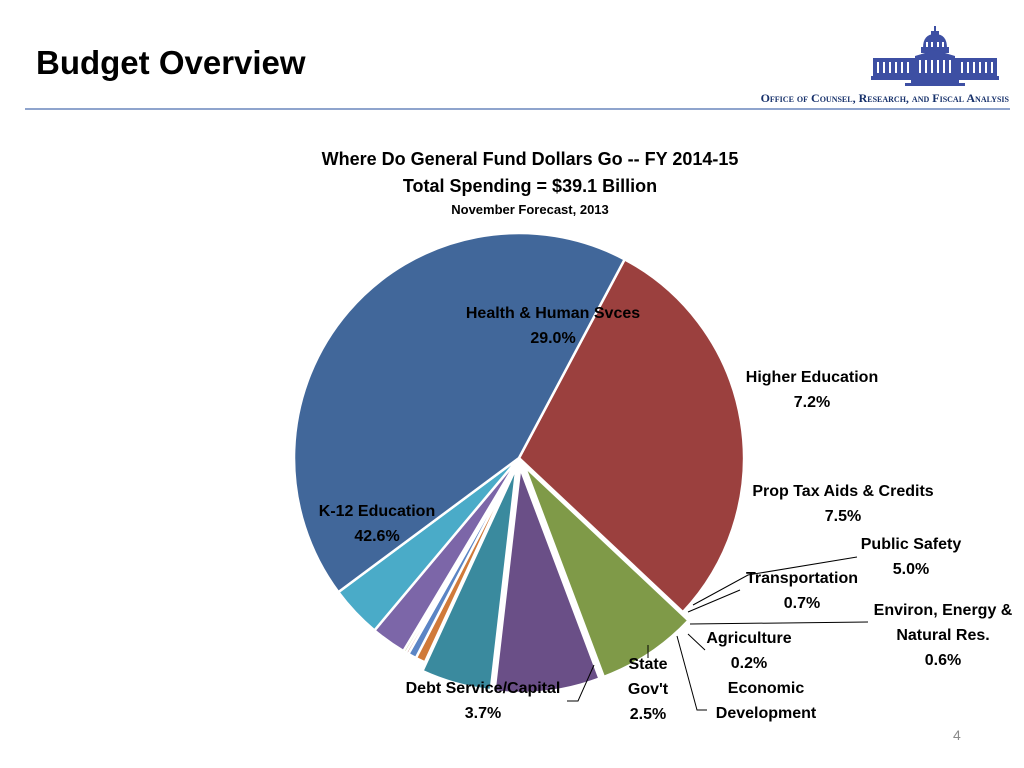 Image resolution: width=1024 pixels, height=768 pixels. Describe the element at coordinates (377, 524) in the screenshot. I see `data-label-k-12-education: K-12 Education 42.6%` at that location.